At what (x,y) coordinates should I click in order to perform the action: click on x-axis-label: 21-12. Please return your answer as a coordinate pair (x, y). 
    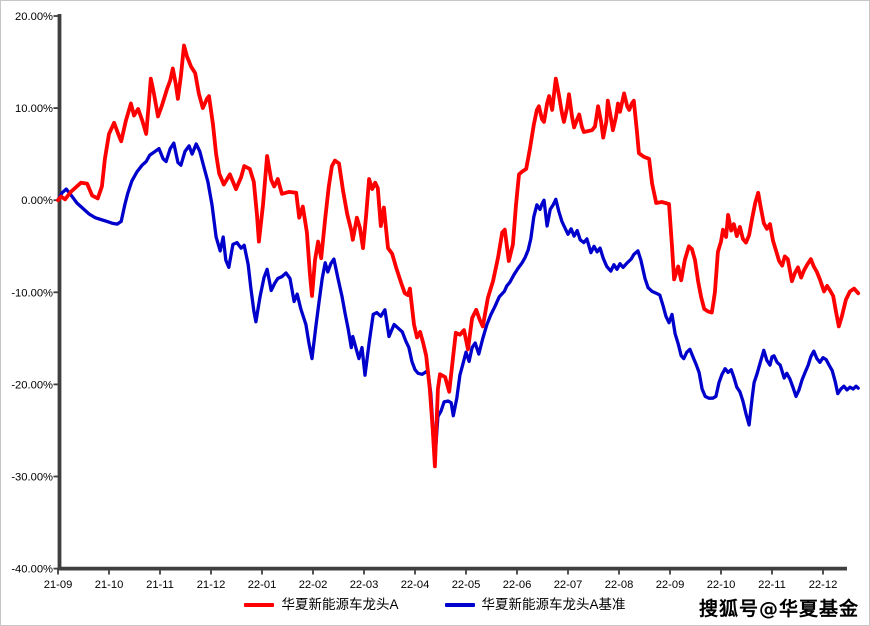
    Looking at the image, I should click on (211, 585).